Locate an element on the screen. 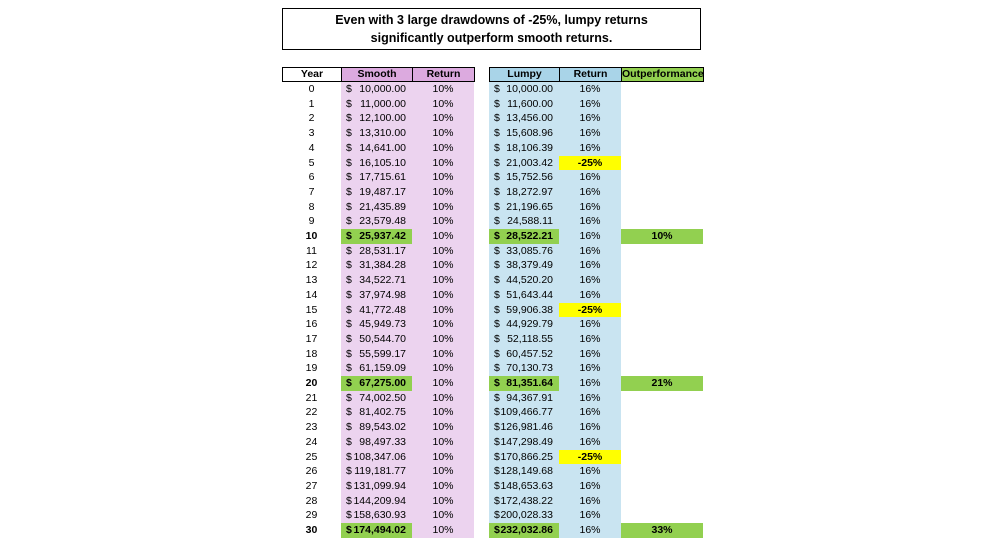  lumpy-value: 21,003.42 is located at coordinates (529, 162).